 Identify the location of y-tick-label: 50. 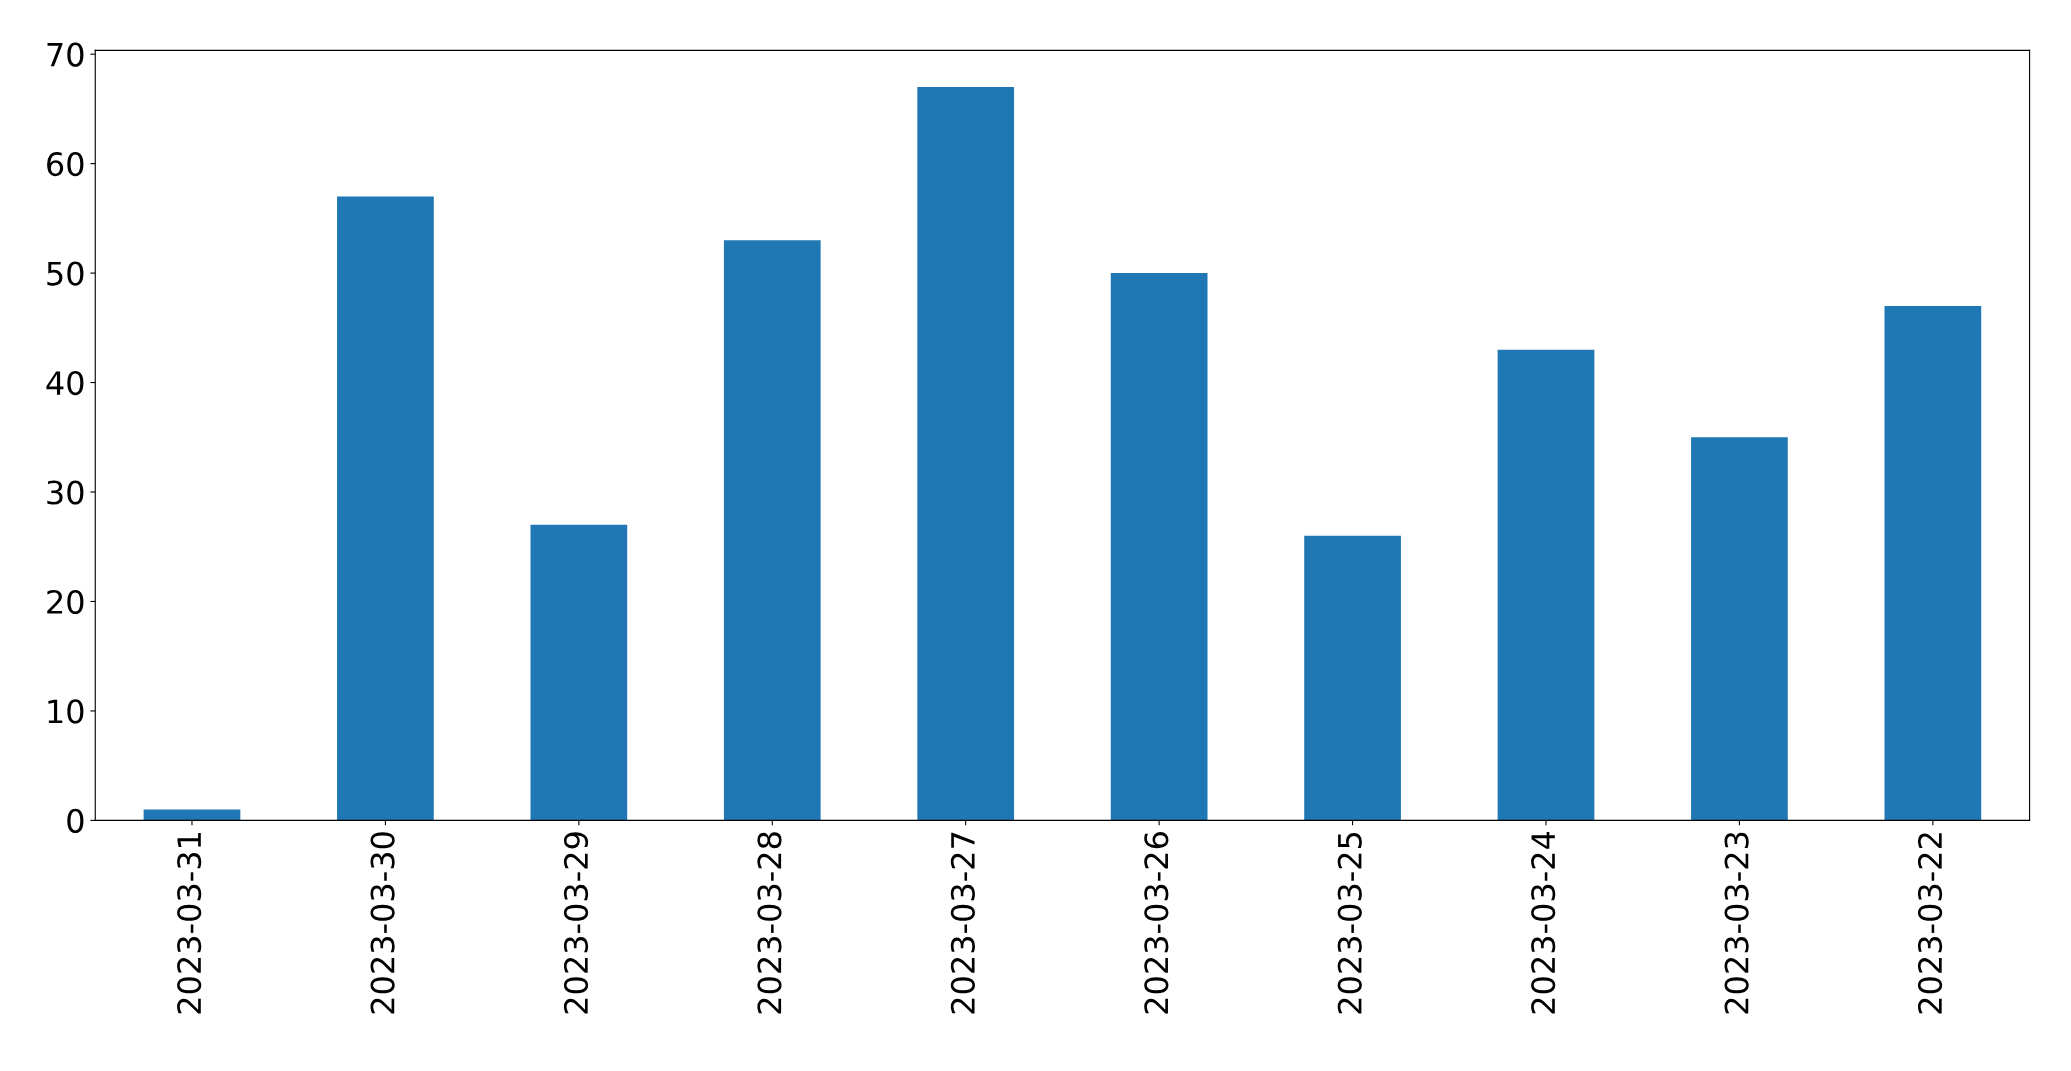
(65, 273).